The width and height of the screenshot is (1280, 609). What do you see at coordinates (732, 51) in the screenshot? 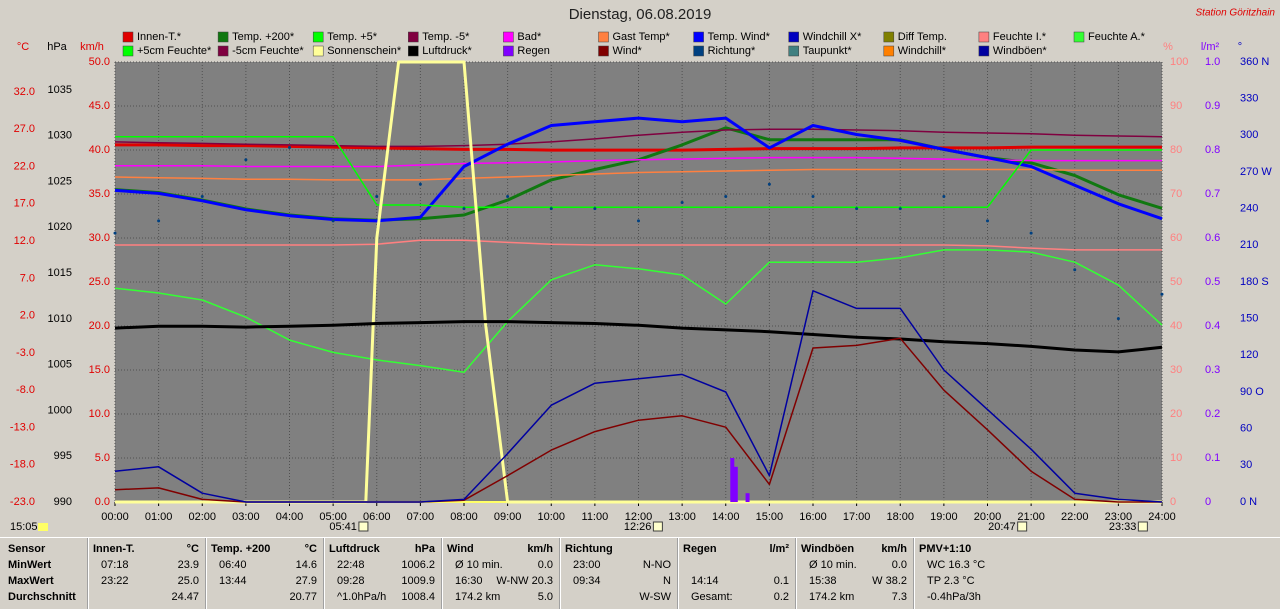
I see `legend-label: Richtung*` at bounding box center [732, 51].